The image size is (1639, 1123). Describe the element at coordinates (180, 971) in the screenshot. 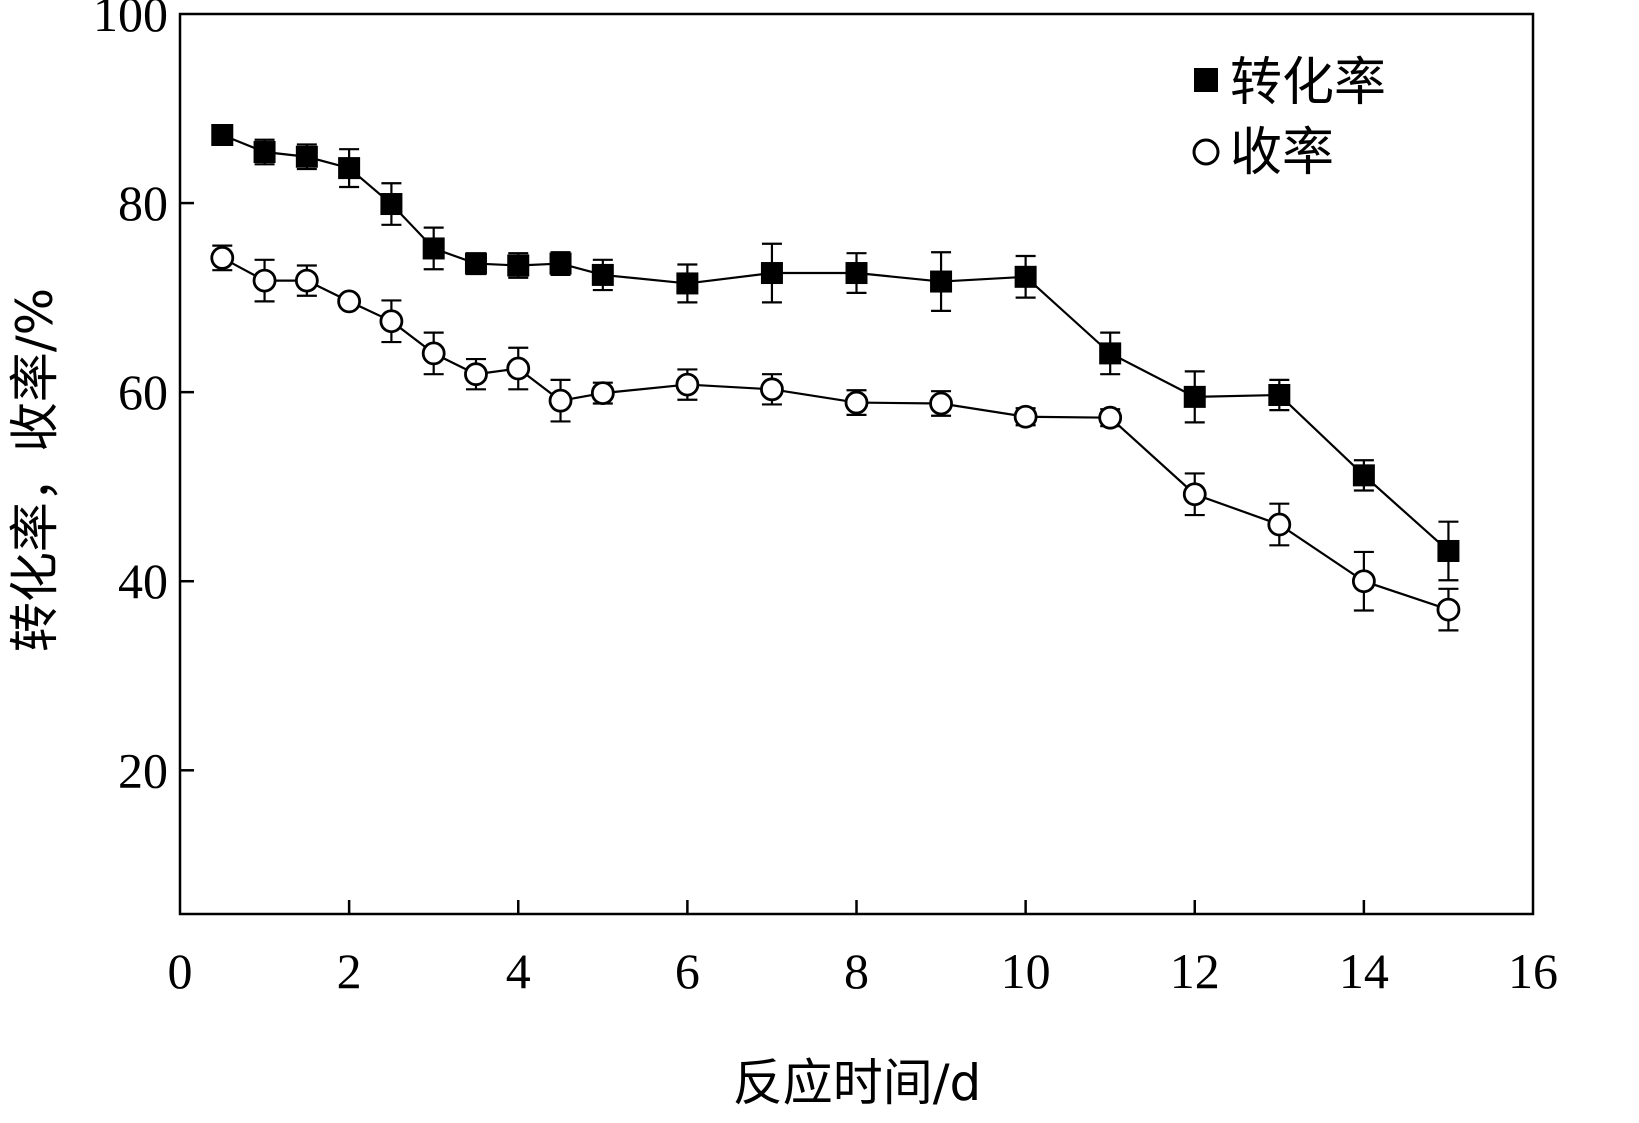

I see `x-tick-label: 0` at that location.